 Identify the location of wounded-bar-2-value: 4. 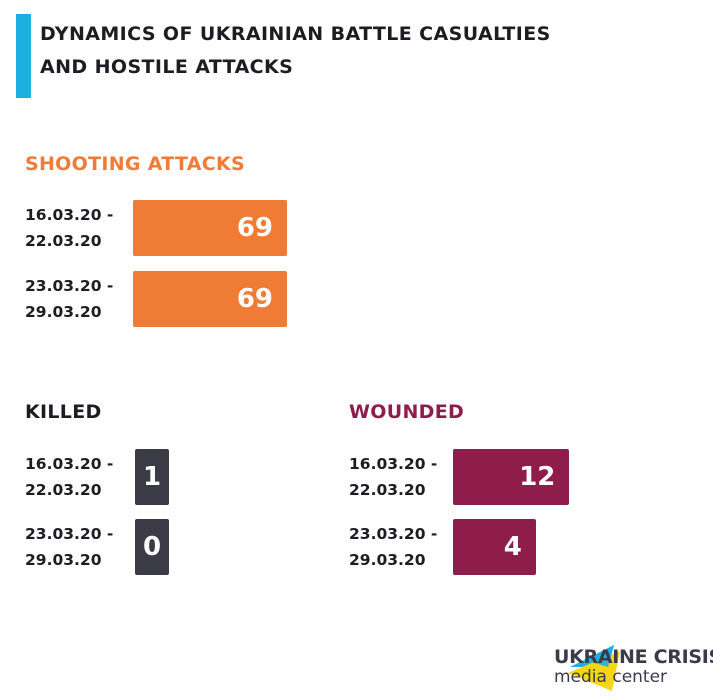
(512, 547).